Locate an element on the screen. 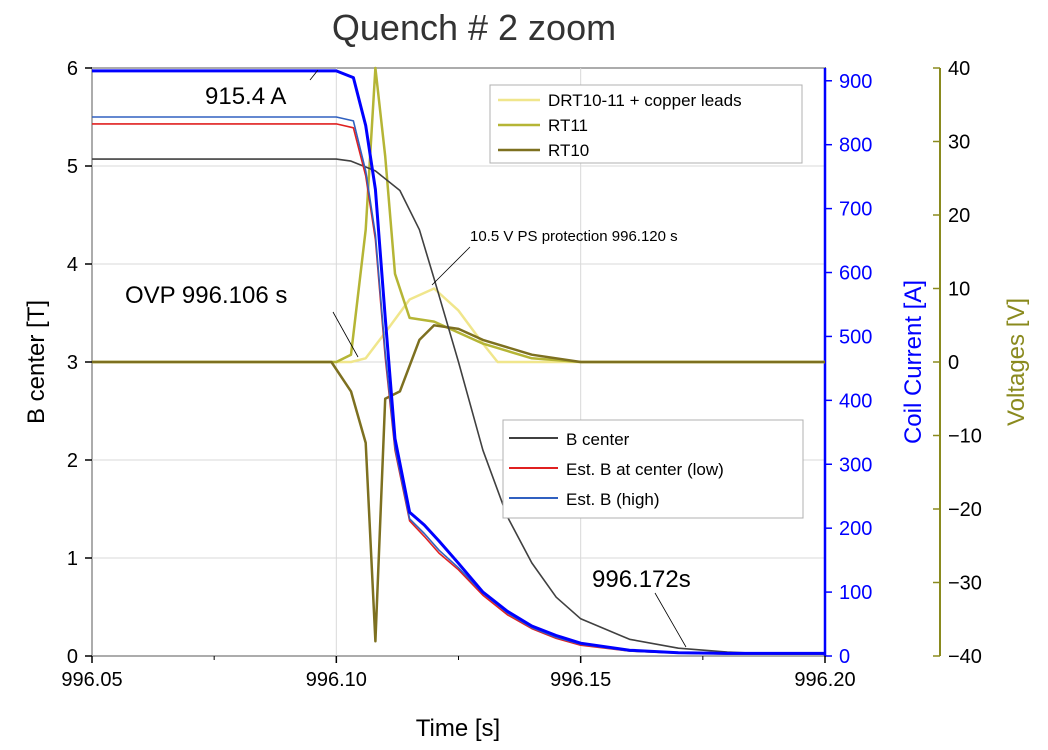 The image size is (1048, 750). right2-axis-title: Voltages [V] is located at coordinates (1016, 362).